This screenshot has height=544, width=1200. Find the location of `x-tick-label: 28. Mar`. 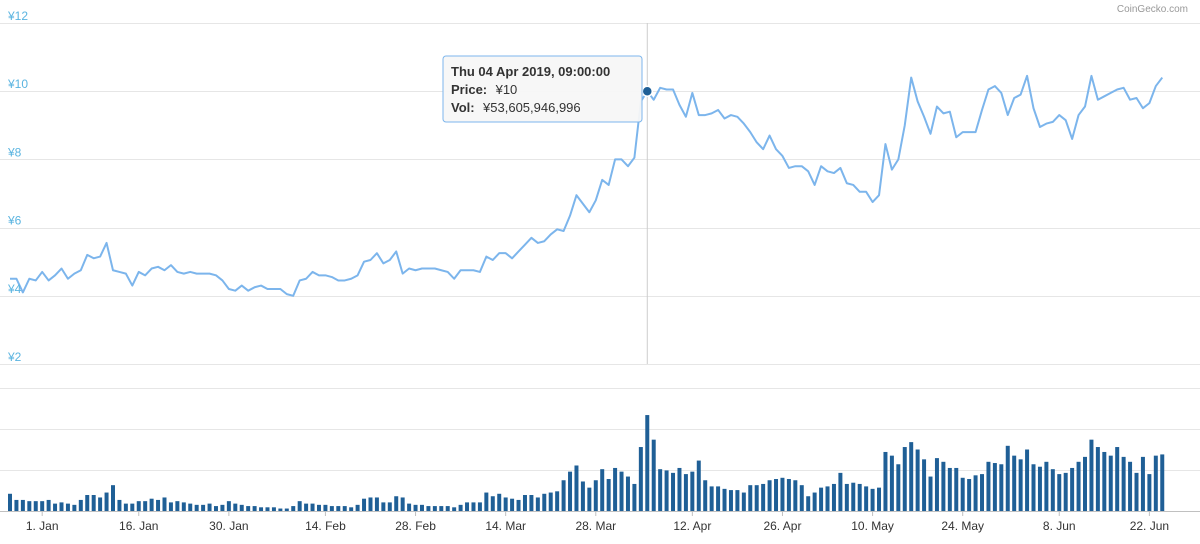

x-tick-label: 28. Mar is located at coordinates (595, 526).